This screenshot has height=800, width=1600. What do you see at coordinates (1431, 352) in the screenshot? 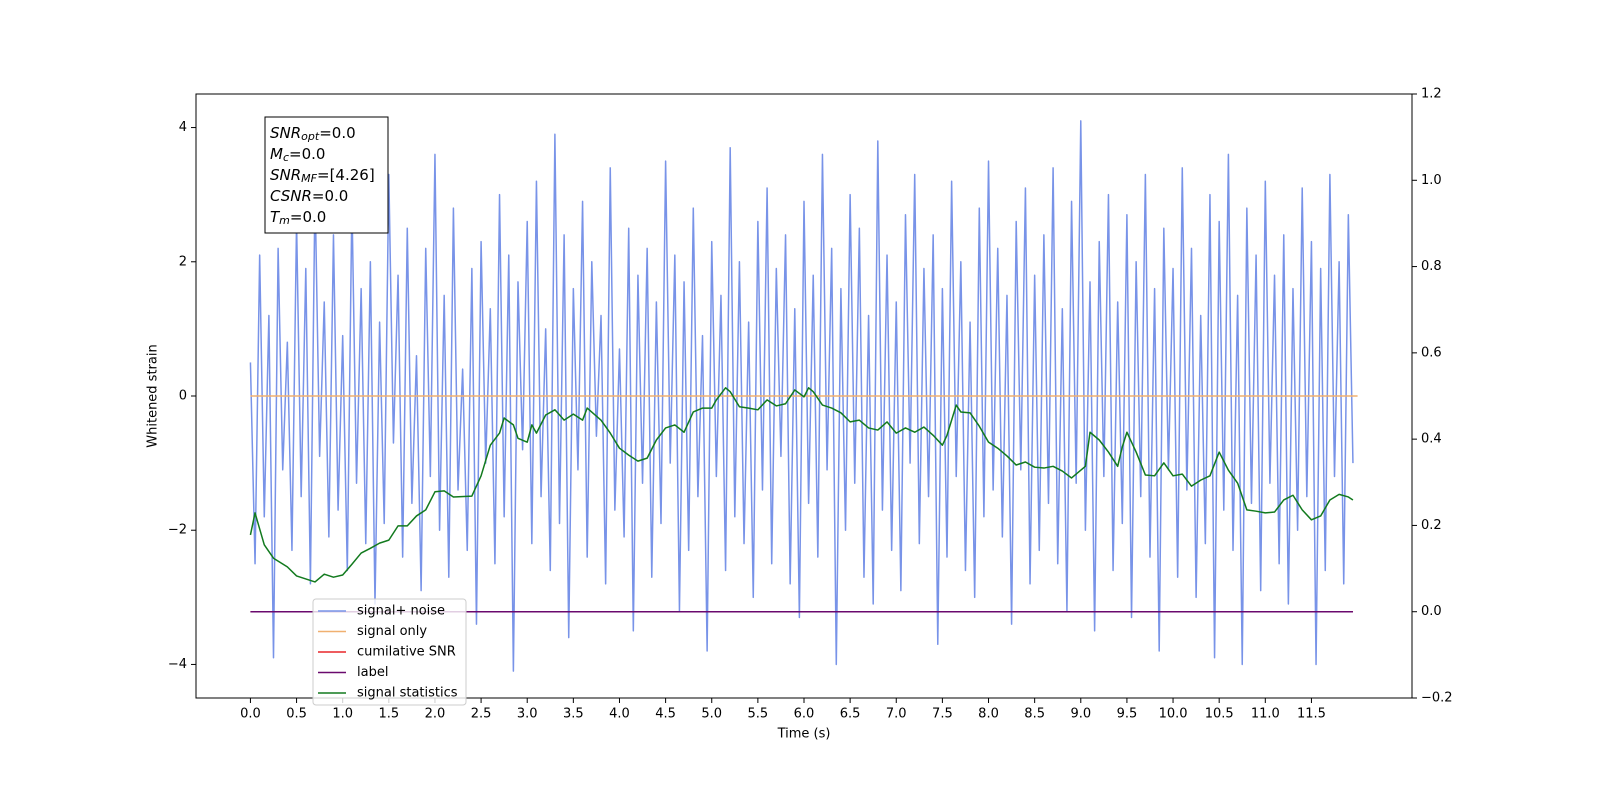
I see `y2-tick-label: 0.6` at bounding box center [1431, 352].